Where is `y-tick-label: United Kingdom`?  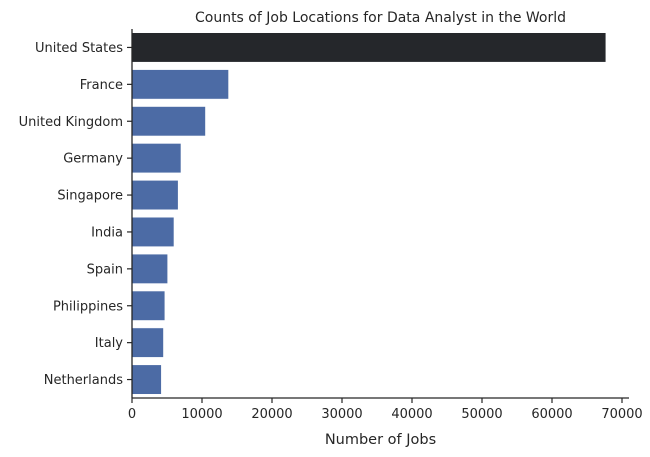 y-tick-label: United Kingdom is located at coordinates (71, 122).